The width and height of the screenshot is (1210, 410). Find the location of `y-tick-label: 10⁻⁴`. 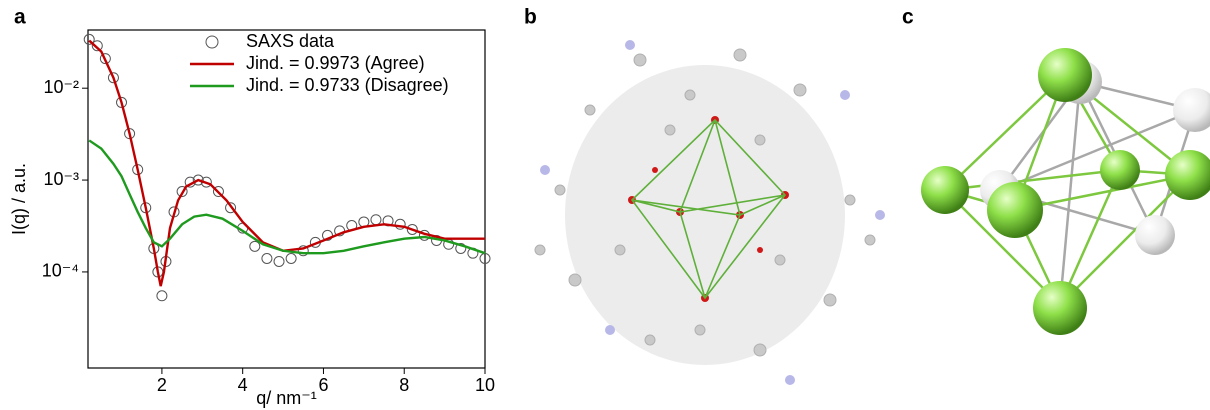

y-tick-label: 10⁻⁴ is located at coordinates (60, 271).